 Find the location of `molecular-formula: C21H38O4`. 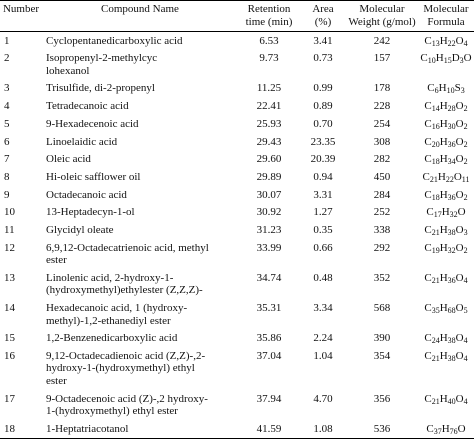

molecular-formula: C21H38O4 is located at coordinates (446, 368).